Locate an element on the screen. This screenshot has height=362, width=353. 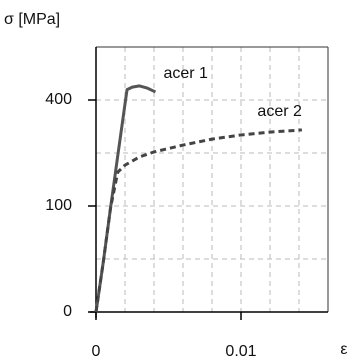
y-tick-label: 400 is located at coordinates (58, 99).